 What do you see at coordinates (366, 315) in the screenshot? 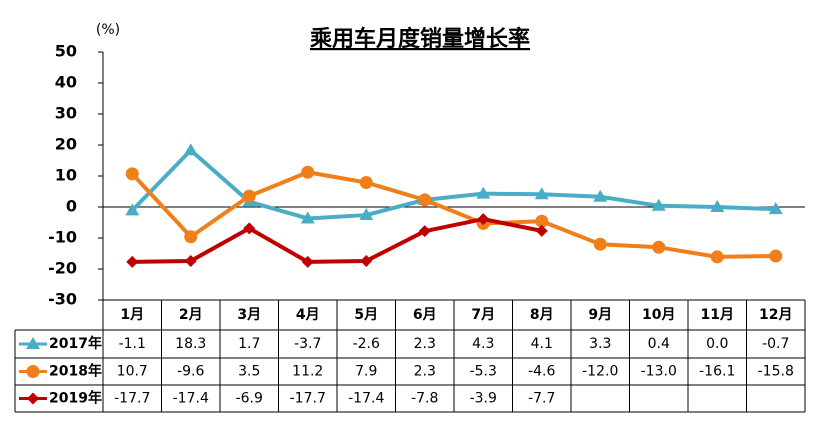
I see `x-tick-label: 5月` at bounding box center [366, 315].